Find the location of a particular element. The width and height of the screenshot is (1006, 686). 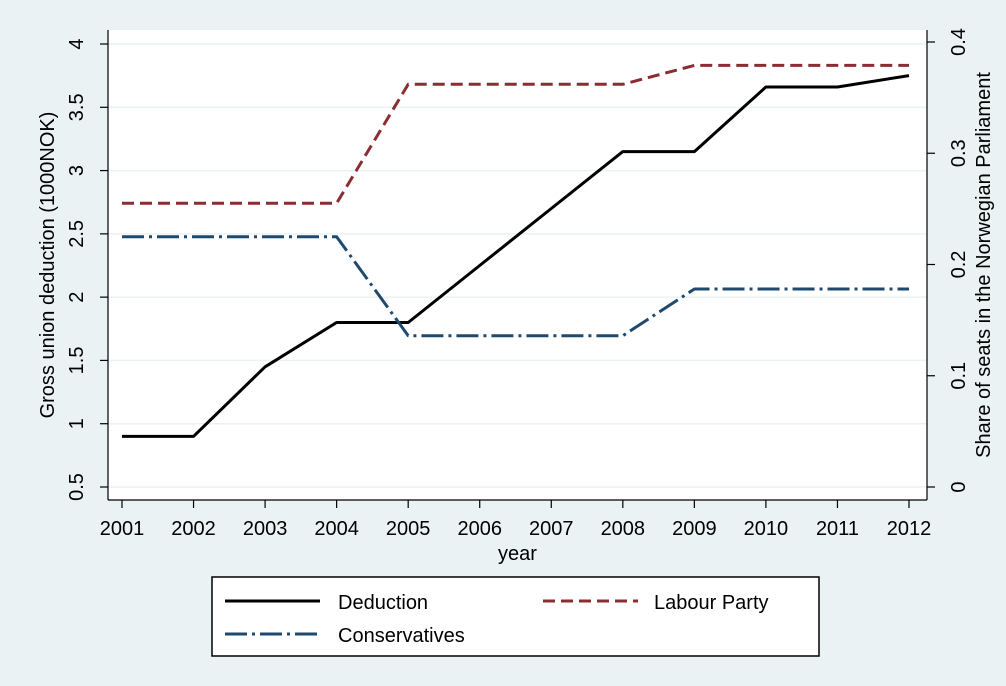

x-axis-title: year is located at coordinates (517, 554).